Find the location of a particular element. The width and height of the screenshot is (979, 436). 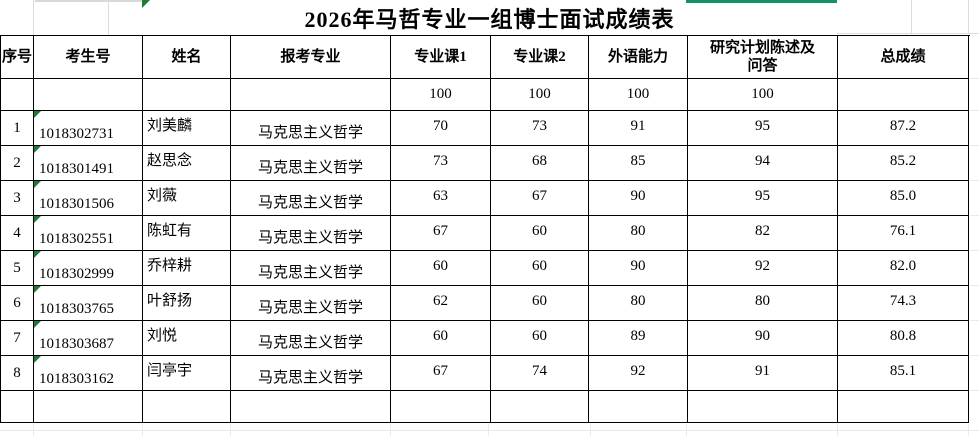

cell-course2-score: 73 is located at coordinates (540, 128).